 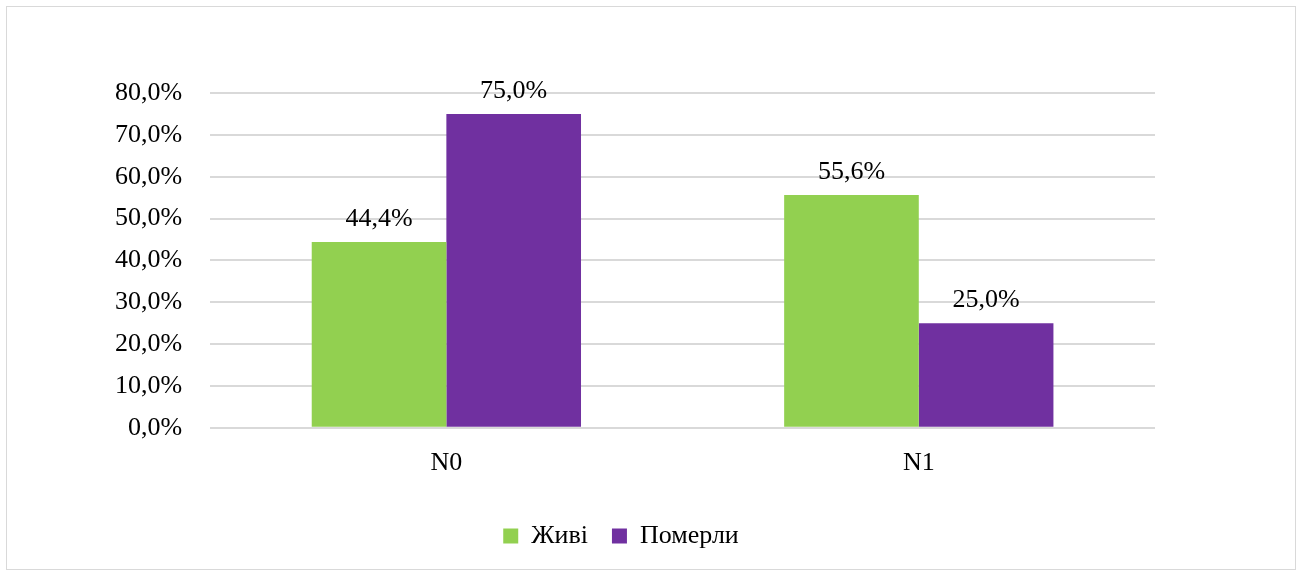 I want to click on data-label: 25,0%, so click(x=986, y=298).